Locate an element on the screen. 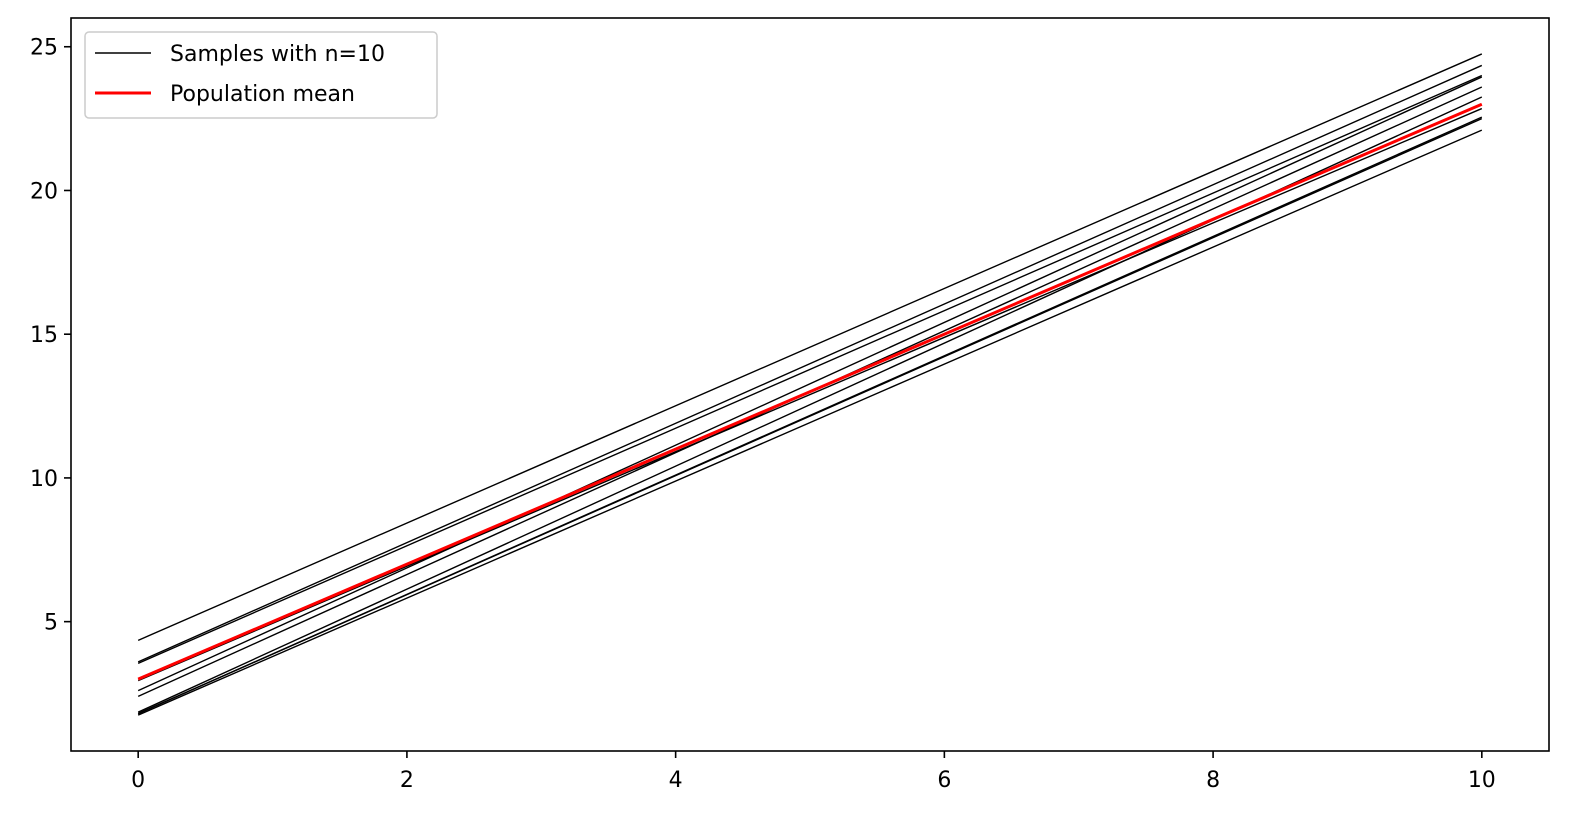  x-tick-label: 6 is located at coordinates (944, 780).